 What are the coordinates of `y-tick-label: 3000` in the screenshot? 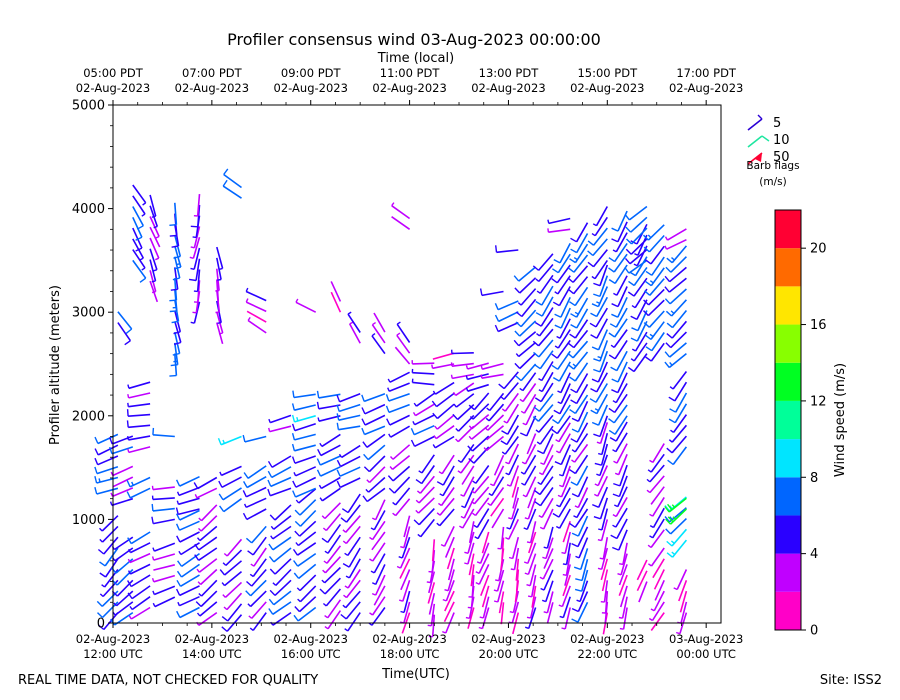 It's located at (88, 313).